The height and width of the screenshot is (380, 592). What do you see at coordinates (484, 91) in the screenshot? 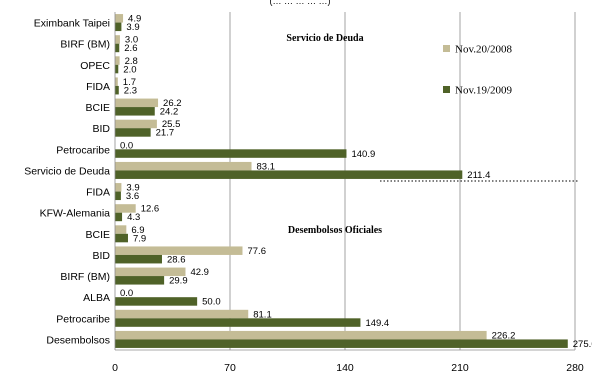
I see `legend-label-series-2: Nov.19/2009` at bounding box center [484, 91].